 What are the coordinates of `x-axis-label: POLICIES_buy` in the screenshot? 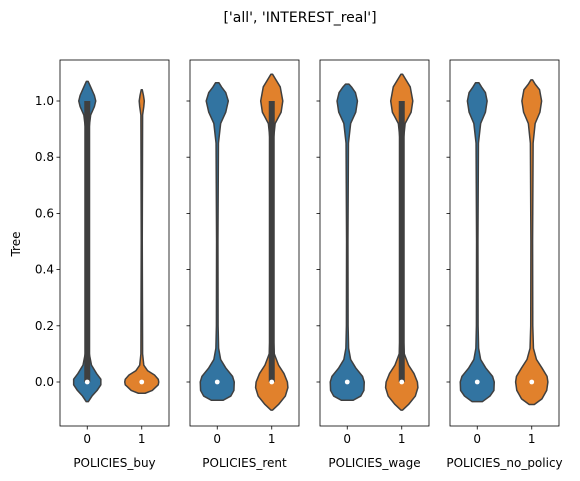 It's located at (114, 463).